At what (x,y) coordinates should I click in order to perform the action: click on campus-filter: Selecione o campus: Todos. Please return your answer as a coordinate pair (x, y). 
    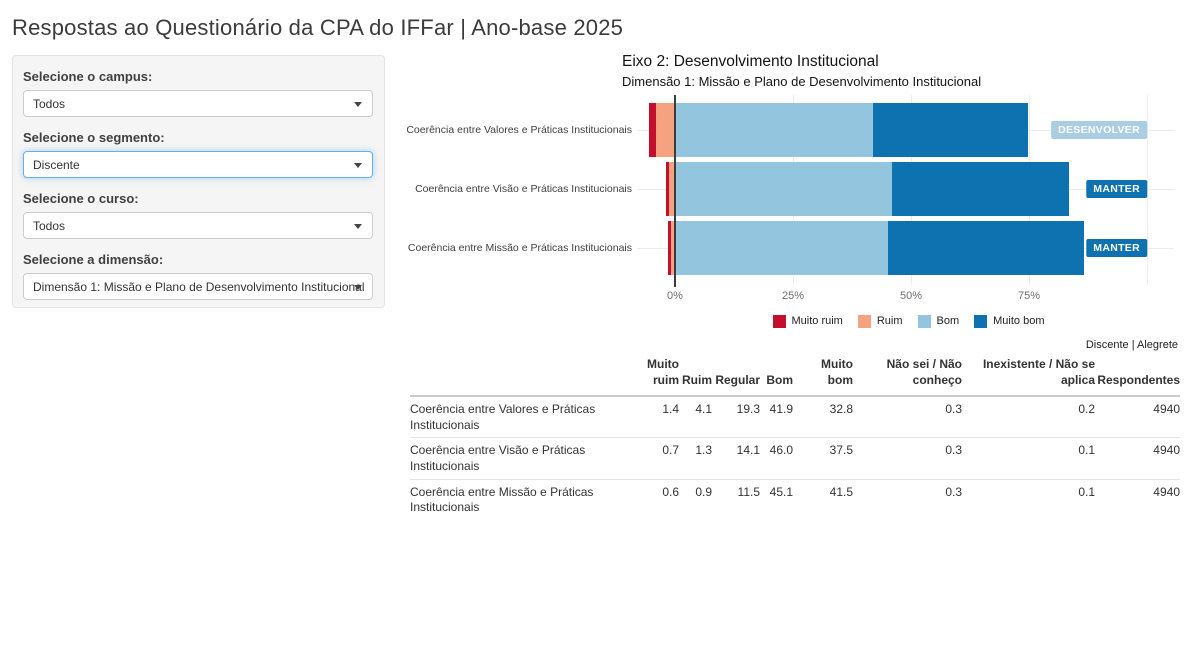
    Looking at the image, I should click on (198, 93).